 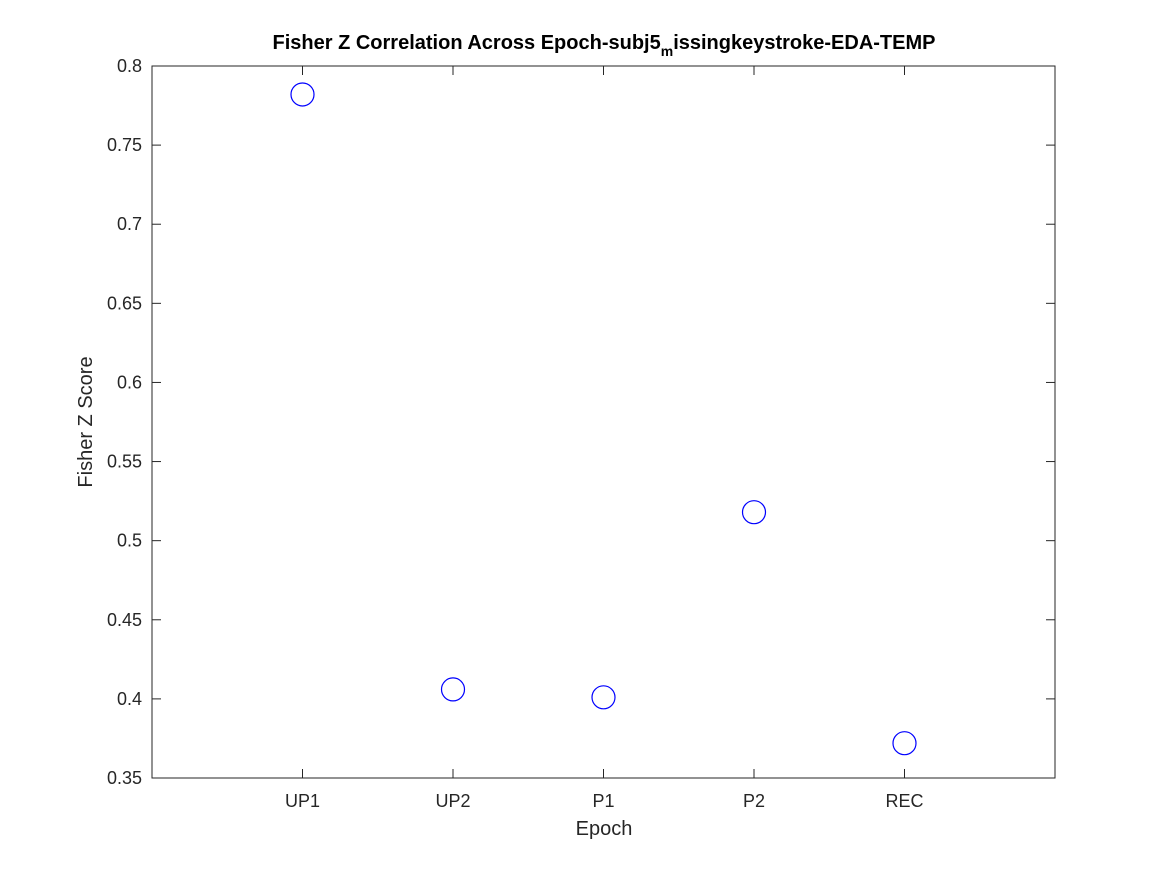 What do you see at coordinates (124, 462) in the screenshot?
I see `y-tick-label: 0.55` at bounding box center [124, 462].